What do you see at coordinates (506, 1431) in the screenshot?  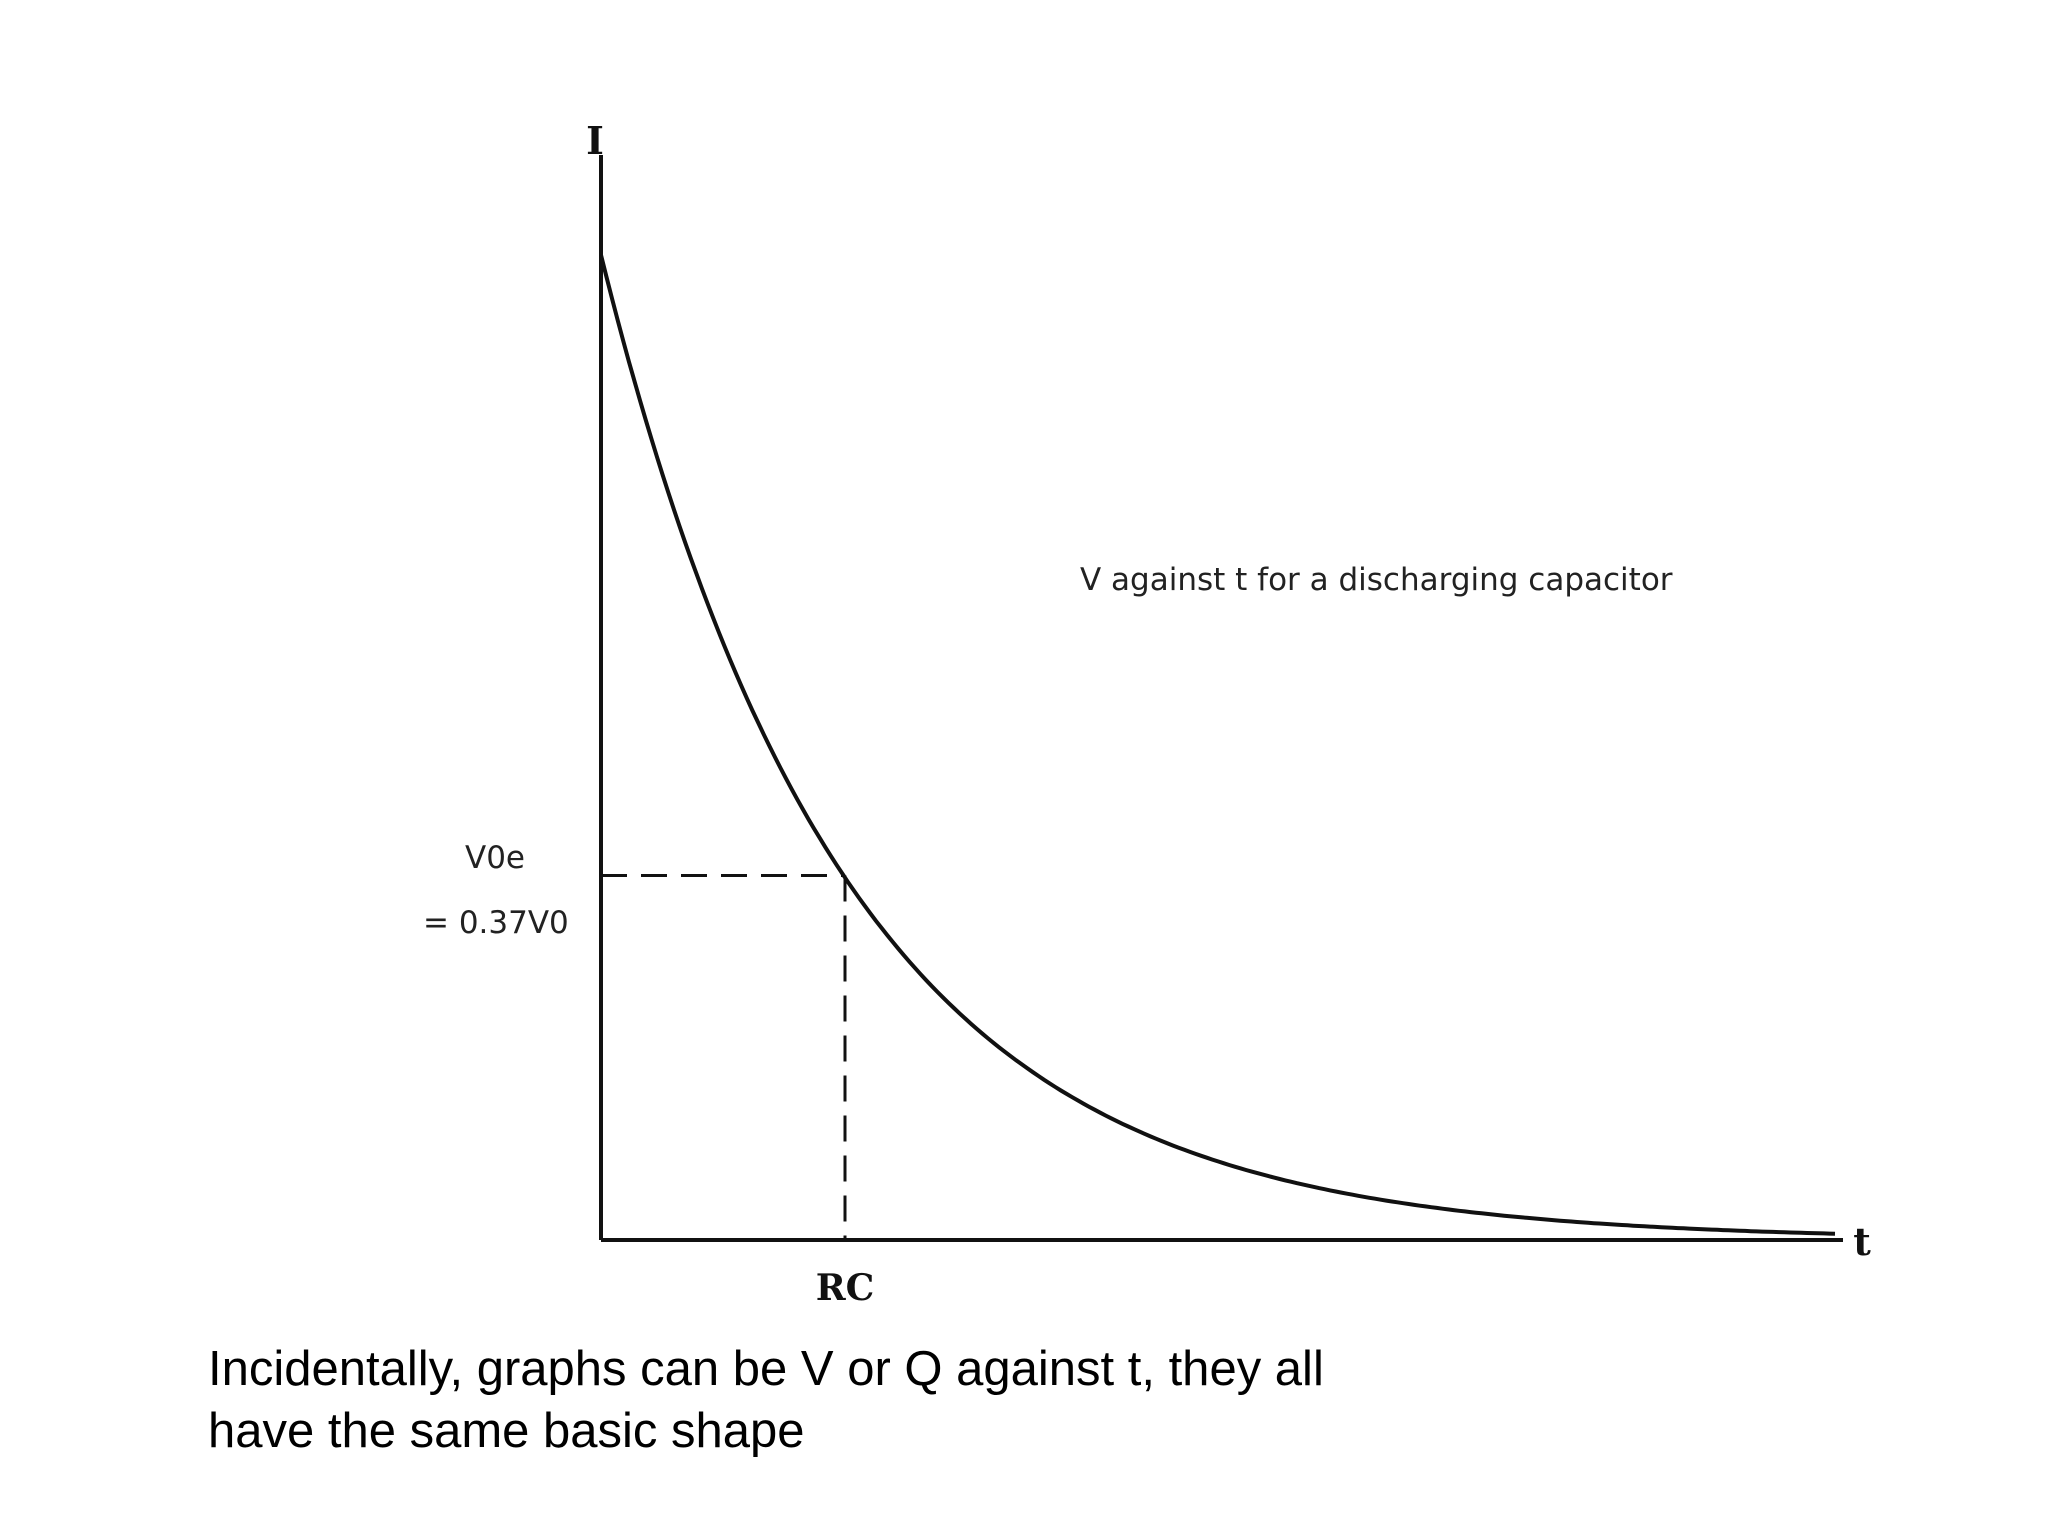 I see `caption-line-2: have the same basic shape` at bounding box center [506, 1431].